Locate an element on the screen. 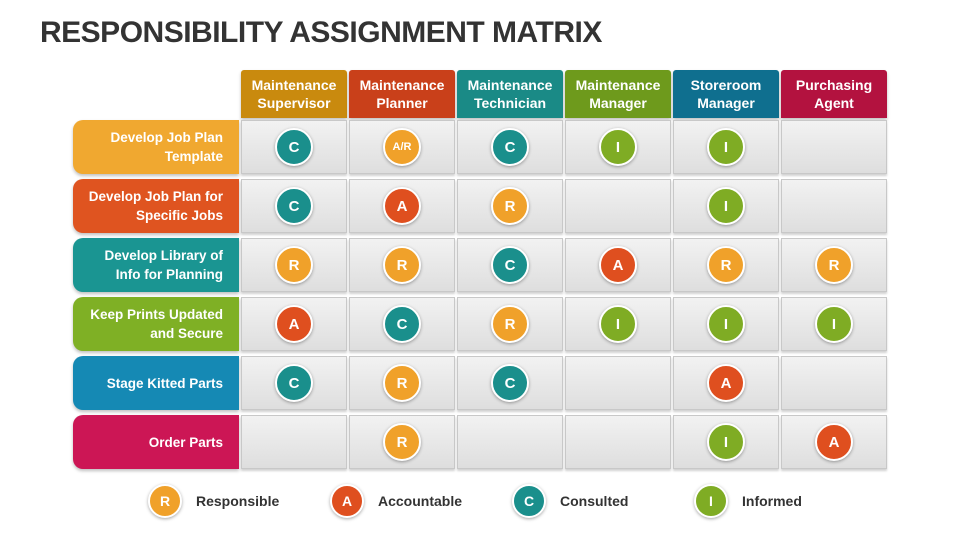 The width and height of the screenshot is (960, 540). row-label-develop-job-plan-template: Develop Job Plan Template is located at coordinates (156, 147).